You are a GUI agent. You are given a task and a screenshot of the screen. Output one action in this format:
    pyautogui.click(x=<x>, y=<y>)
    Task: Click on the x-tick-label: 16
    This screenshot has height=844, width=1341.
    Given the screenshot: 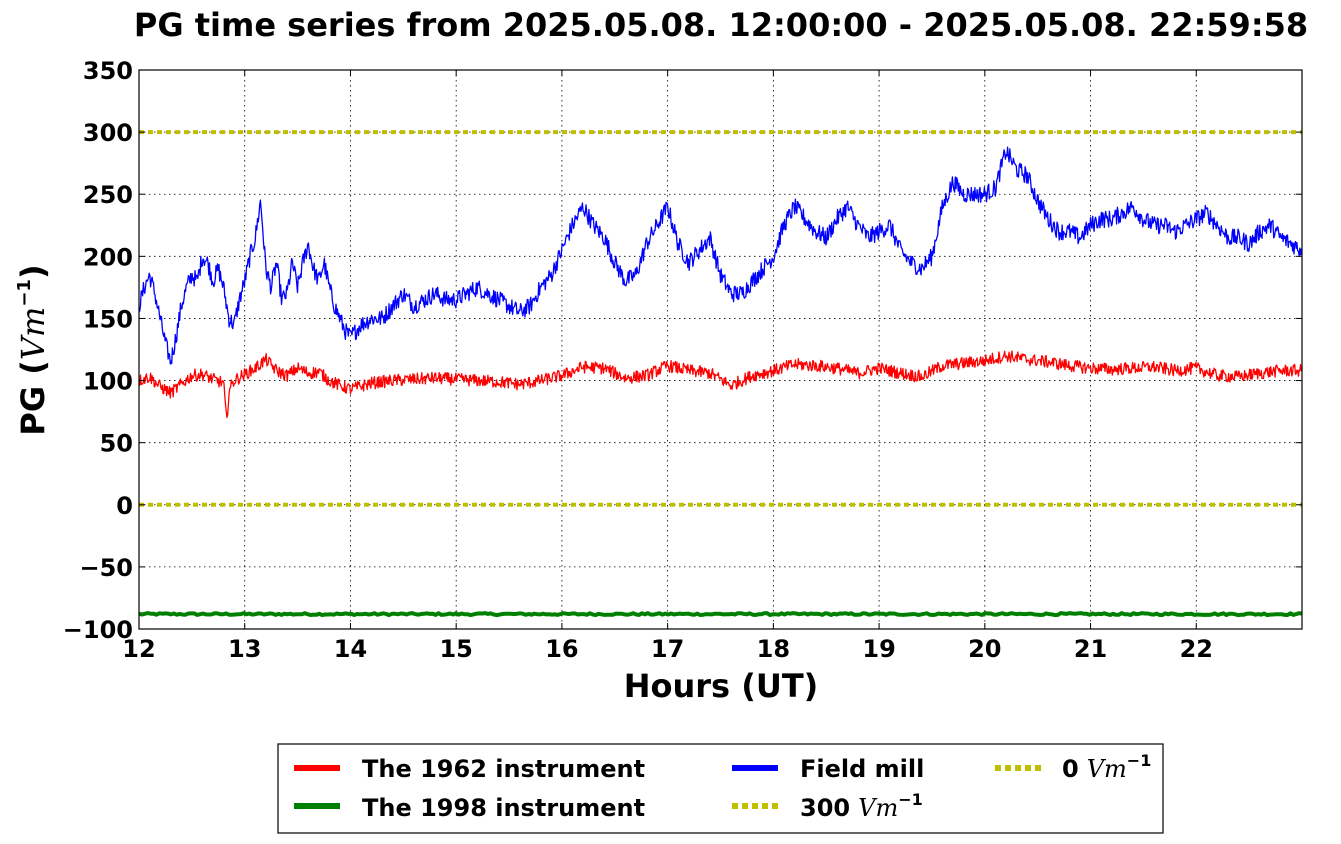 What is the action you would take?
    pyautogui.click(x=561, y=649)
    